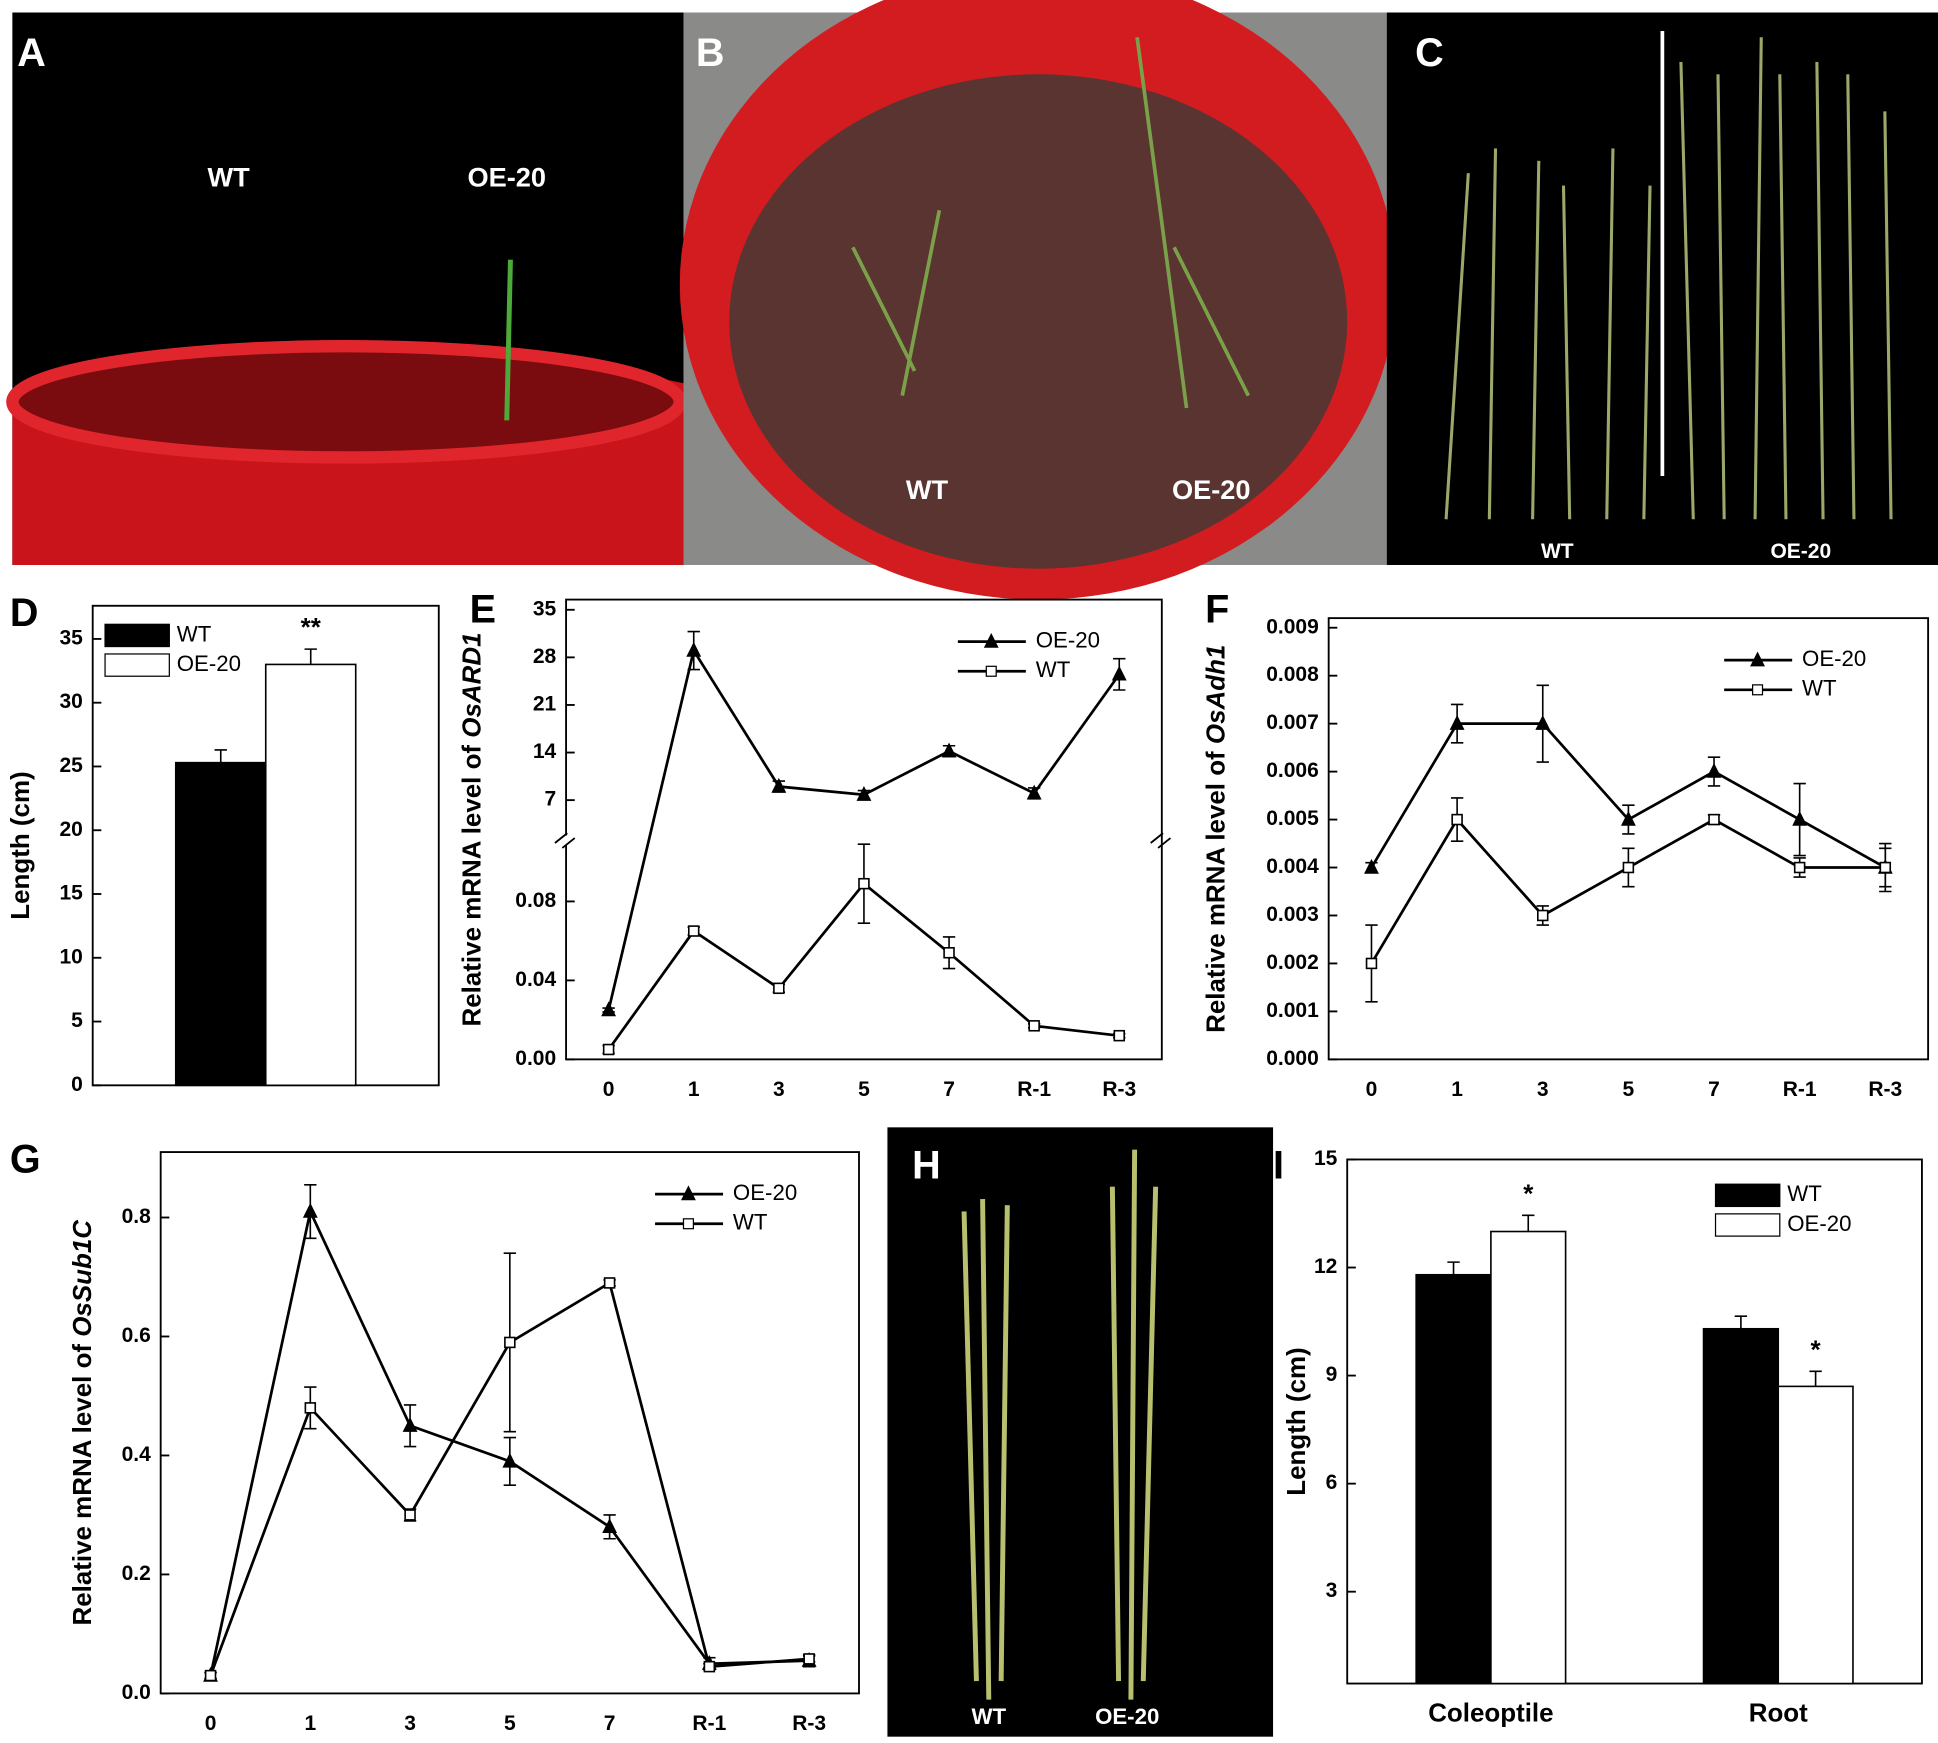 The width and height of the screenshot is (1938, 1743). Describe the element at coordinates (1292, 962) in the screenshot. I see `y-tick-label: 0.002` at that location.